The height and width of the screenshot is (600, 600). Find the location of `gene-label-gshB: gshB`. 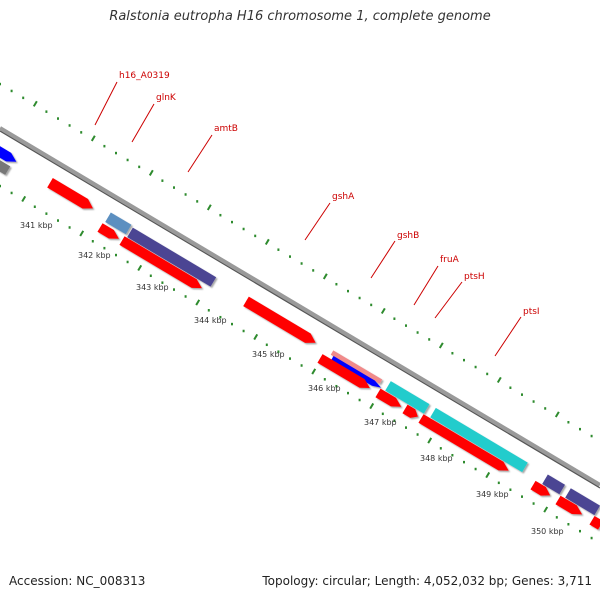

gene-label-gshB: gshB is located at coordinates (408, 236).